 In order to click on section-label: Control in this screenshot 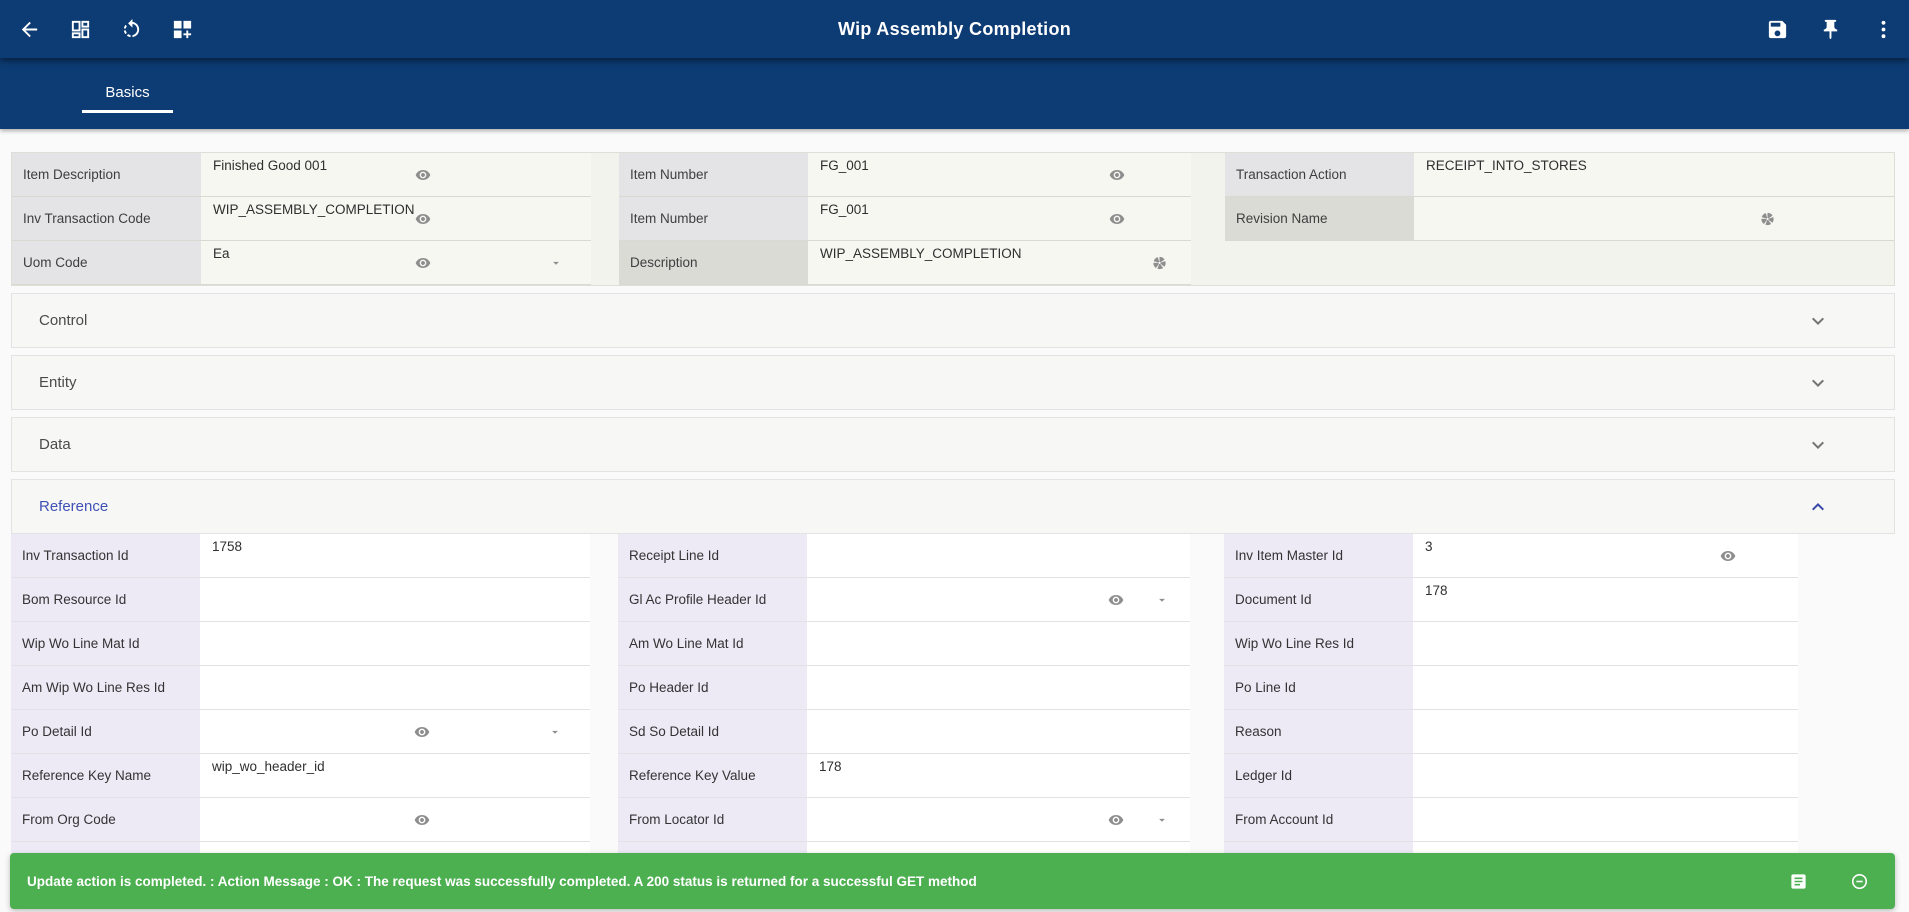, I will do `click(63, 320)`.